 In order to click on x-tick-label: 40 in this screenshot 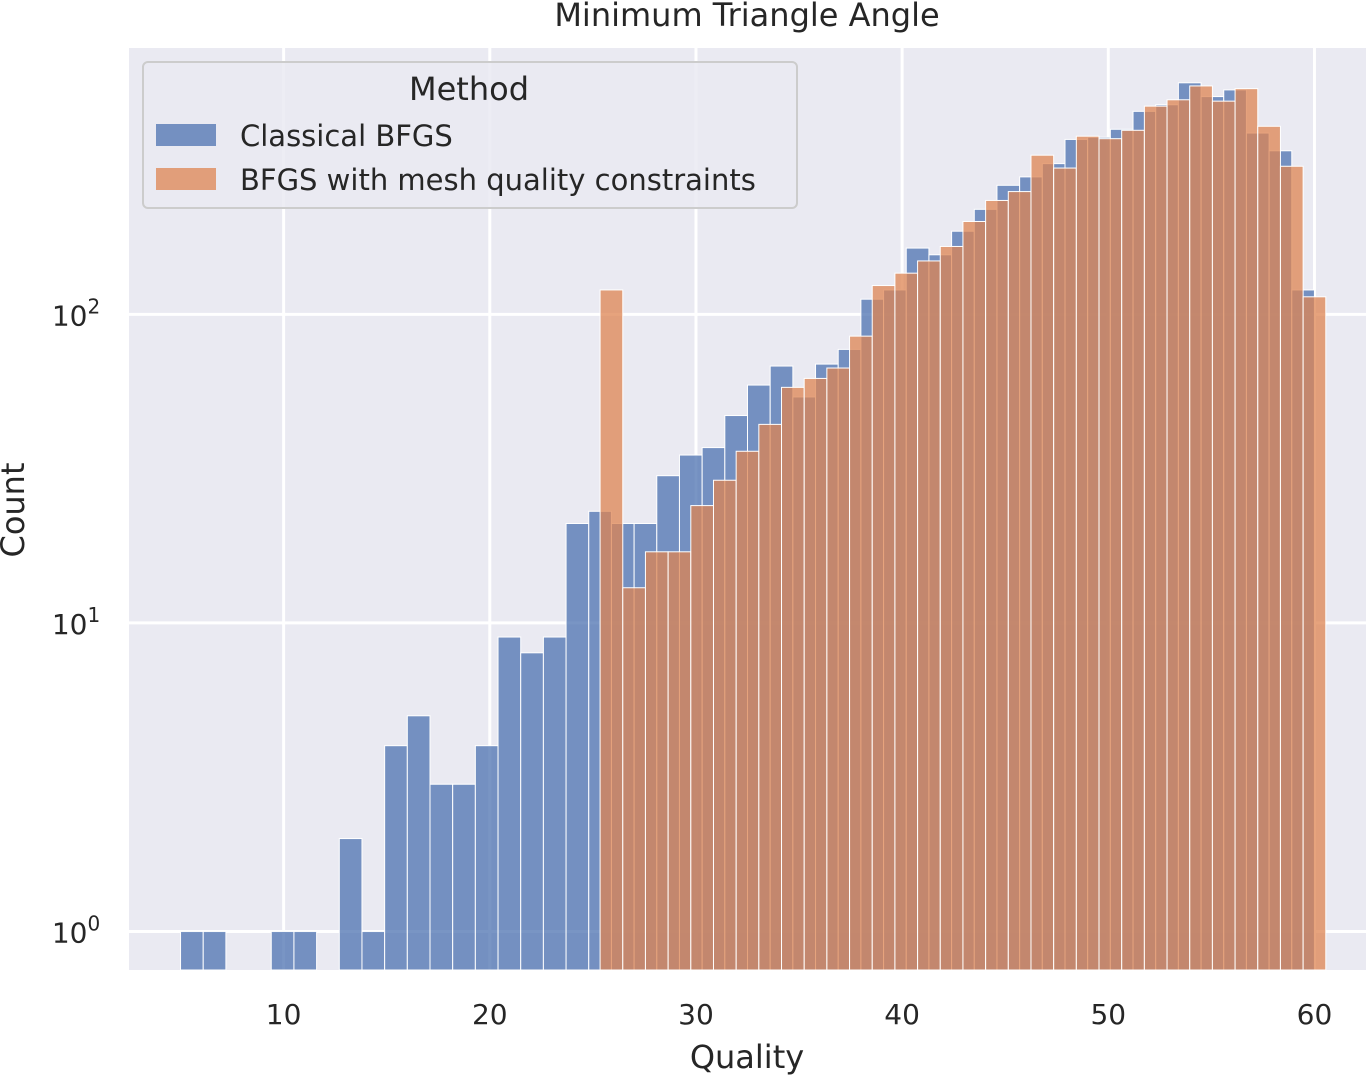, I will do `click(902, 1014)`.